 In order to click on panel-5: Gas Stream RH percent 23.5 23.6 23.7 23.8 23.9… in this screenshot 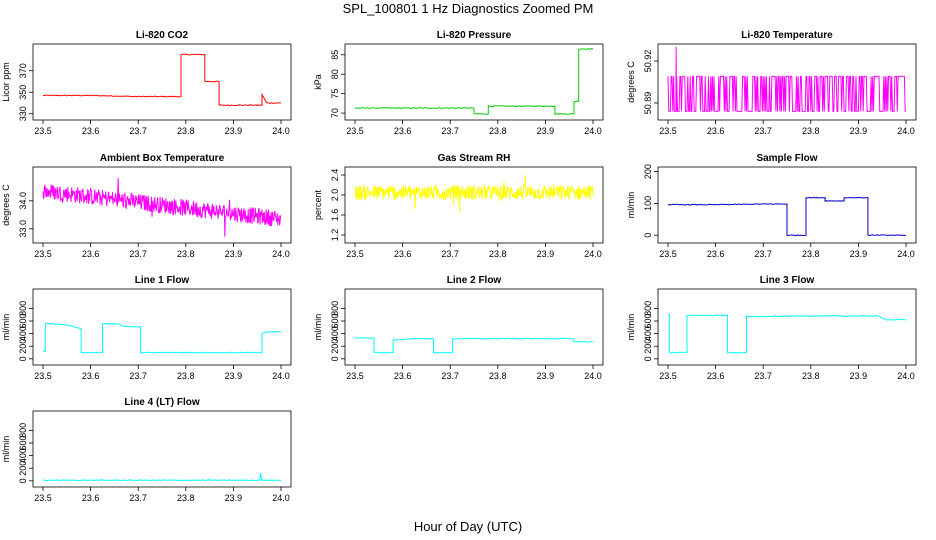, I will do `click(458, 206)`.